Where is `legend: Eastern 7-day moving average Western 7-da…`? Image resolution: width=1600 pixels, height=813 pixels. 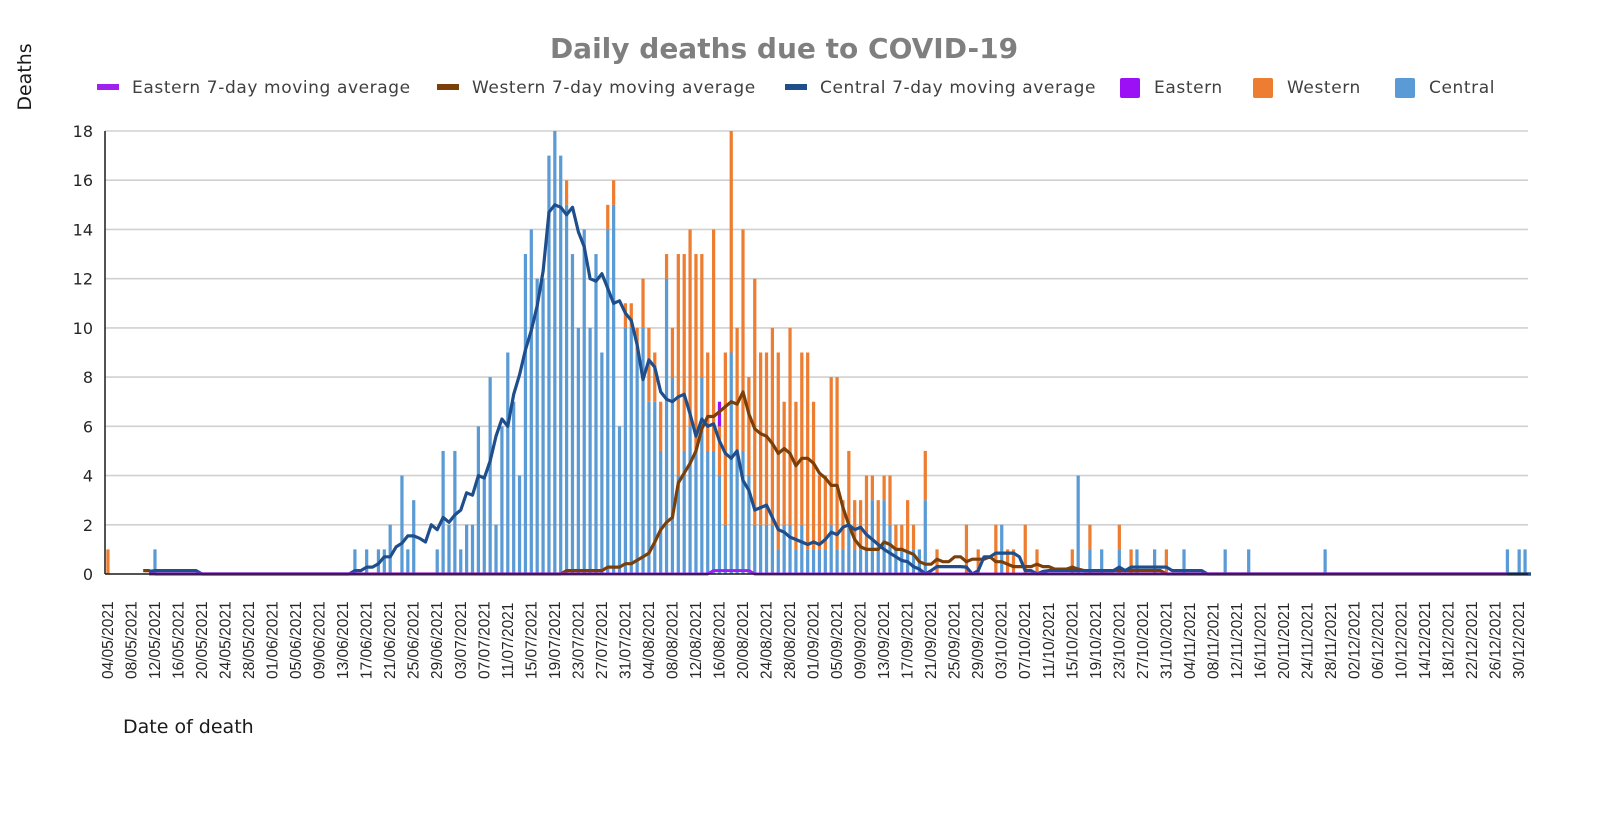 legend: Eastern 7-day moving average Western 7-da… is located at coordinates (796, 88).